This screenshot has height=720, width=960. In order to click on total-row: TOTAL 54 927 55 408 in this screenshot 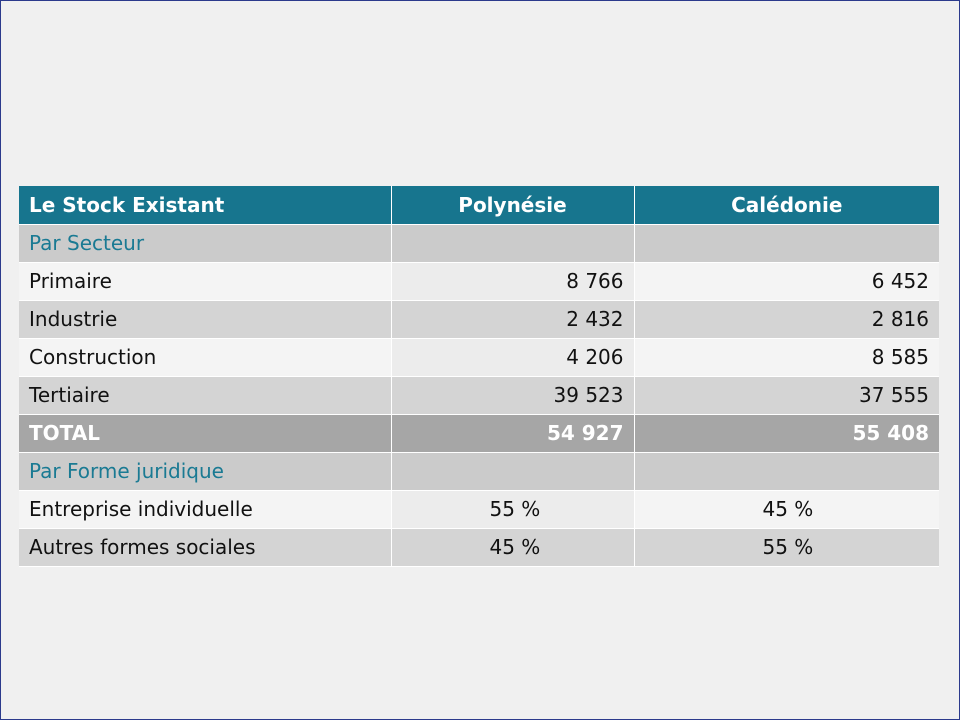, I will do `click(479, 433)`.